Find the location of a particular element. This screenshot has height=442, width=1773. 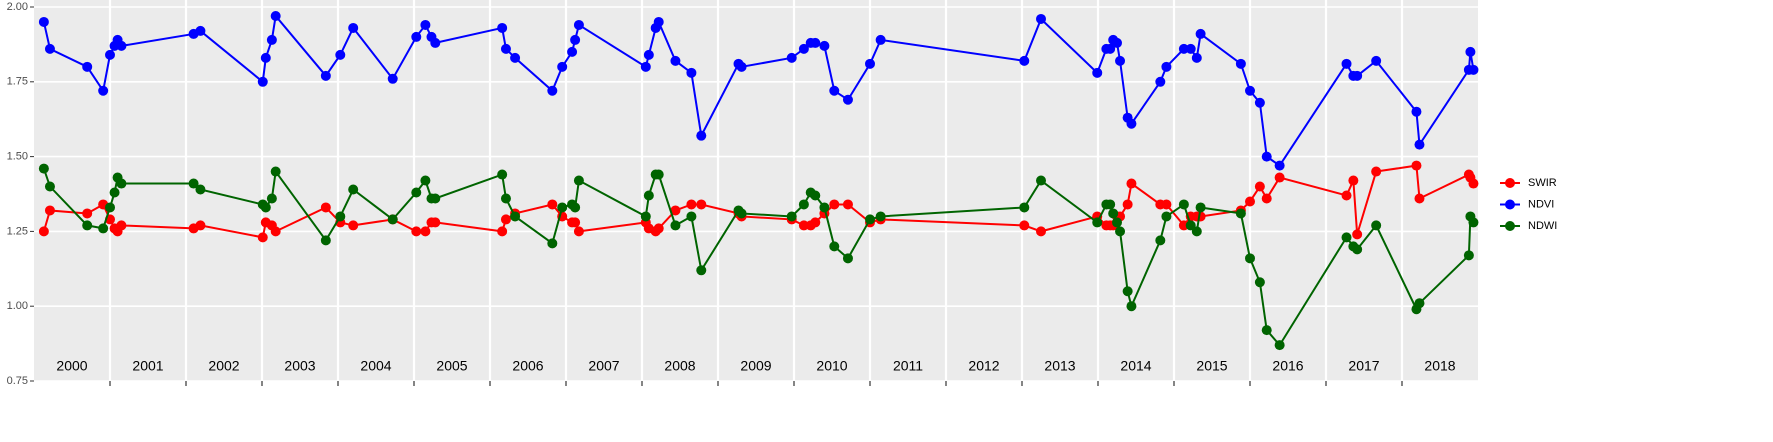

y-tick-label: 1.25 is located at coordinates (17, 231).